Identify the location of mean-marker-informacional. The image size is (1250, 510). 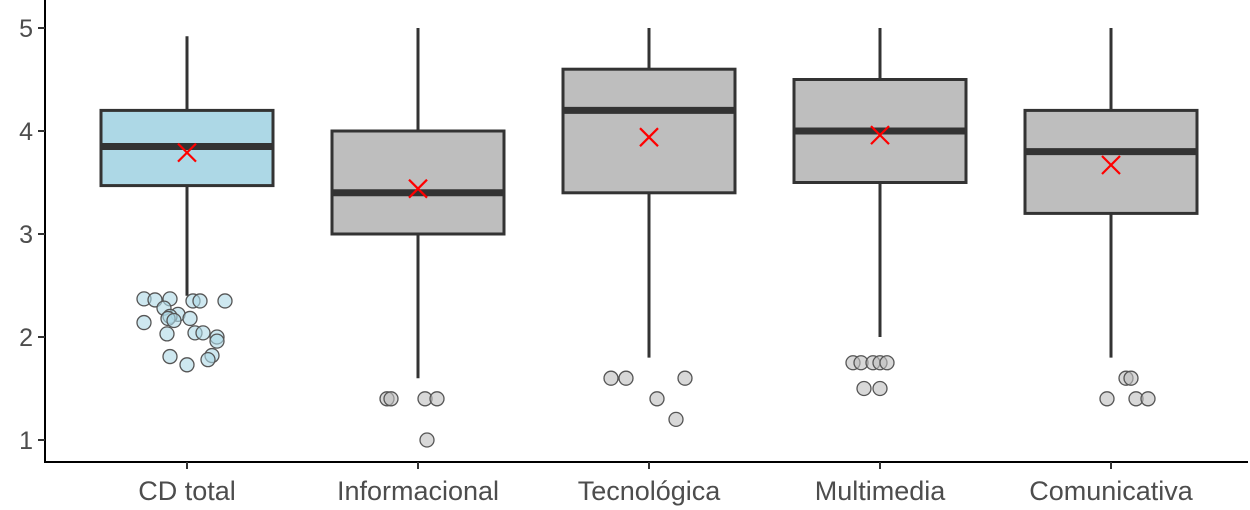
(418, 188).